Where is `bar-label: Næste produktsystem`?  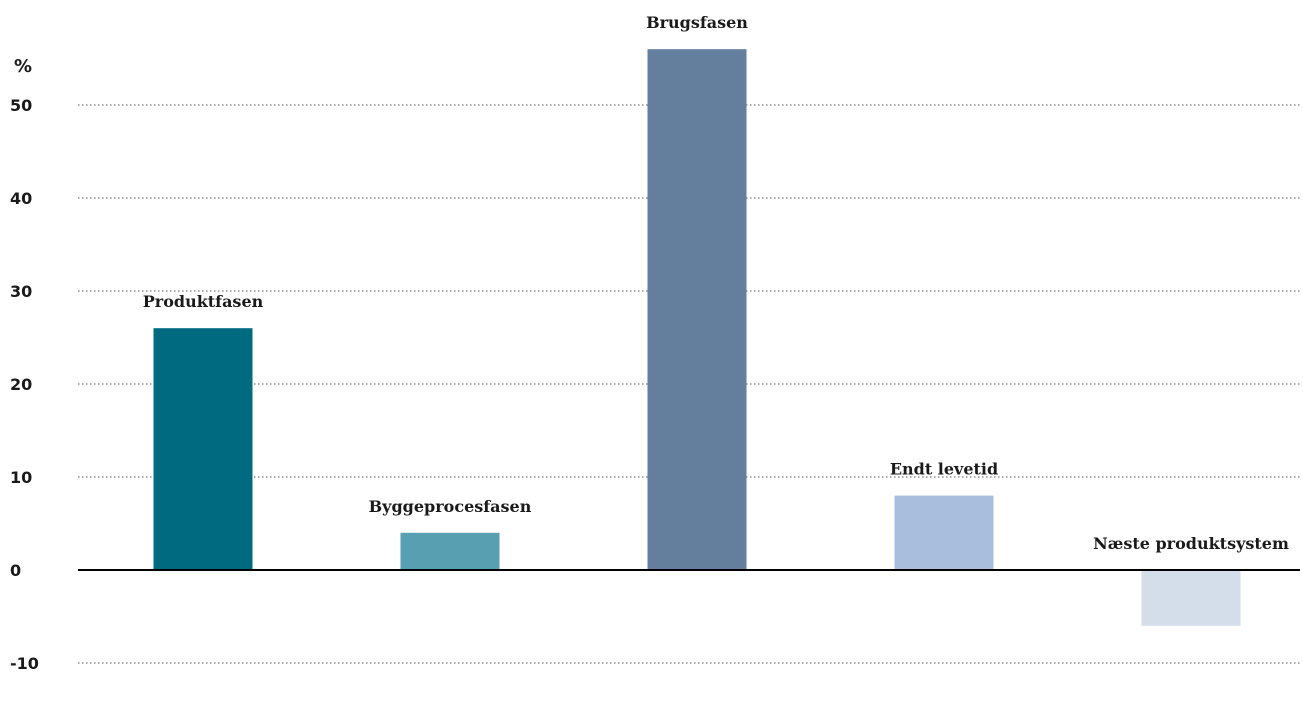 bar-label: Næste produktsystem is located at coordinates (1191, 543).